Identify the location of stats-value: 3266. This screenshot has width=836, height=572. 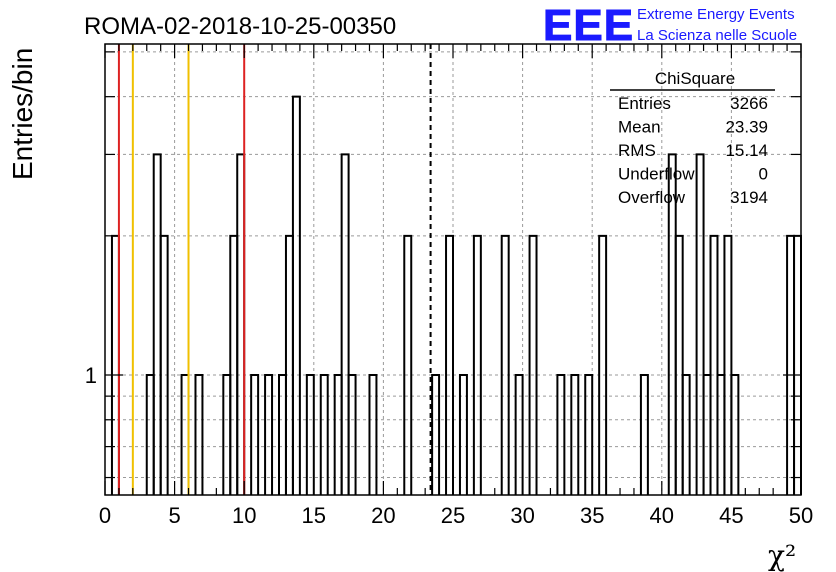
(749, 103).